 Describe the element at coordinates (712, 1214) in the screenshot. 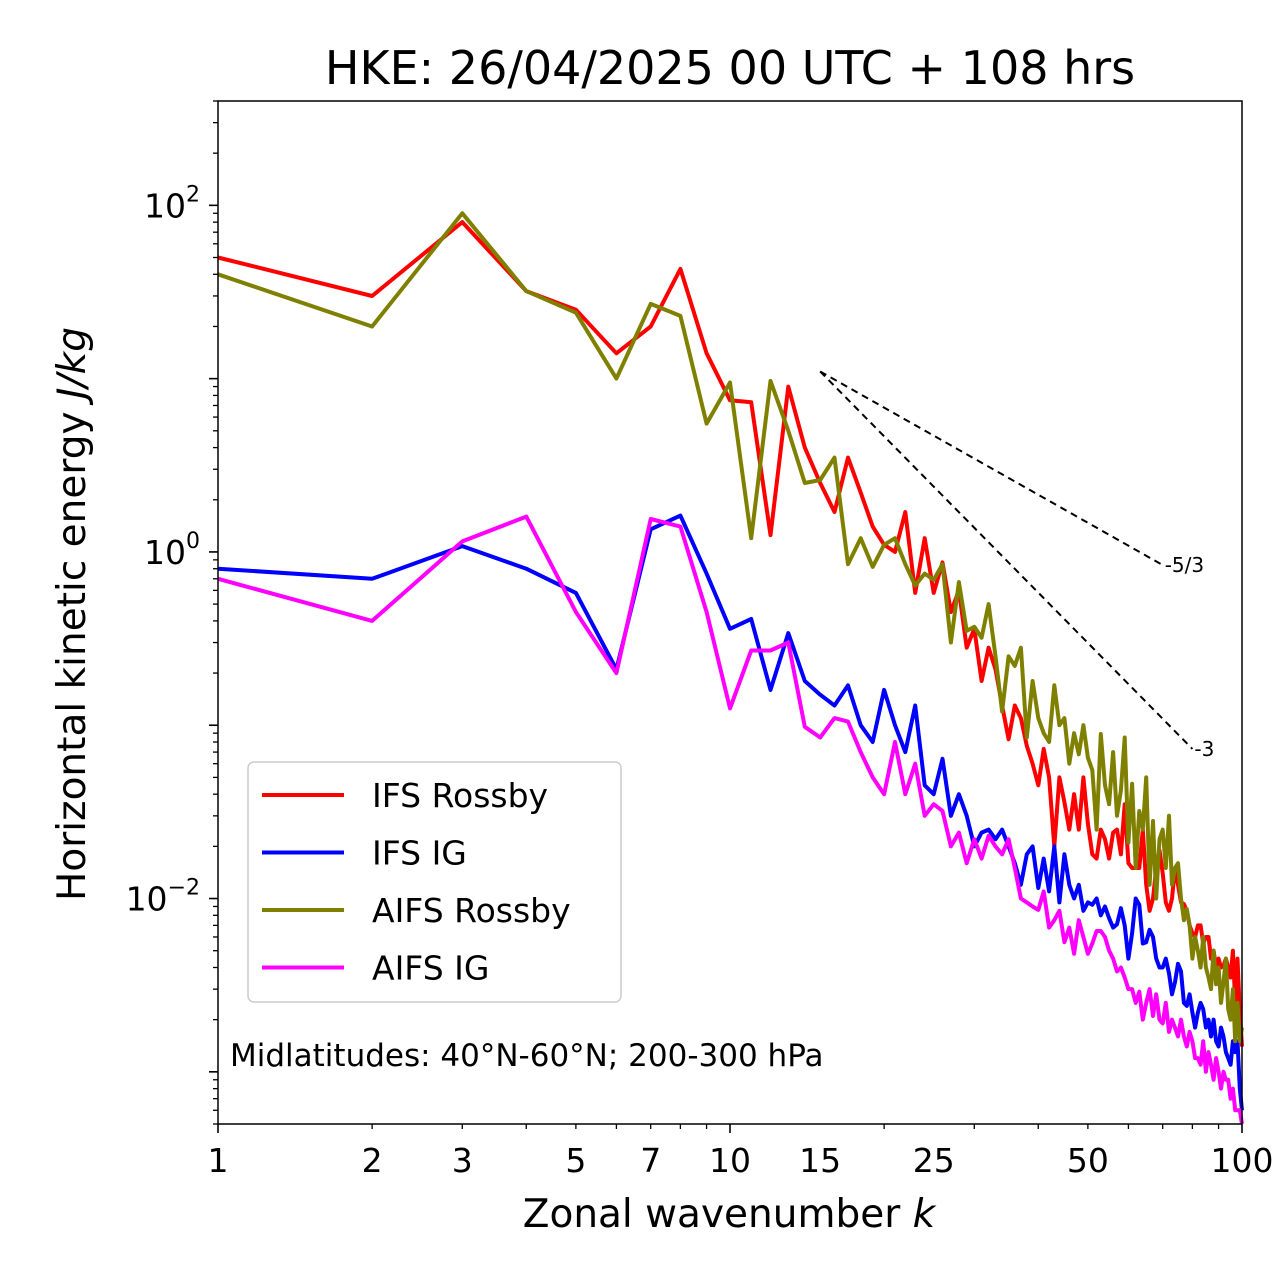

I see `x-axis-label-text: Zonal wavenumber` at that location.